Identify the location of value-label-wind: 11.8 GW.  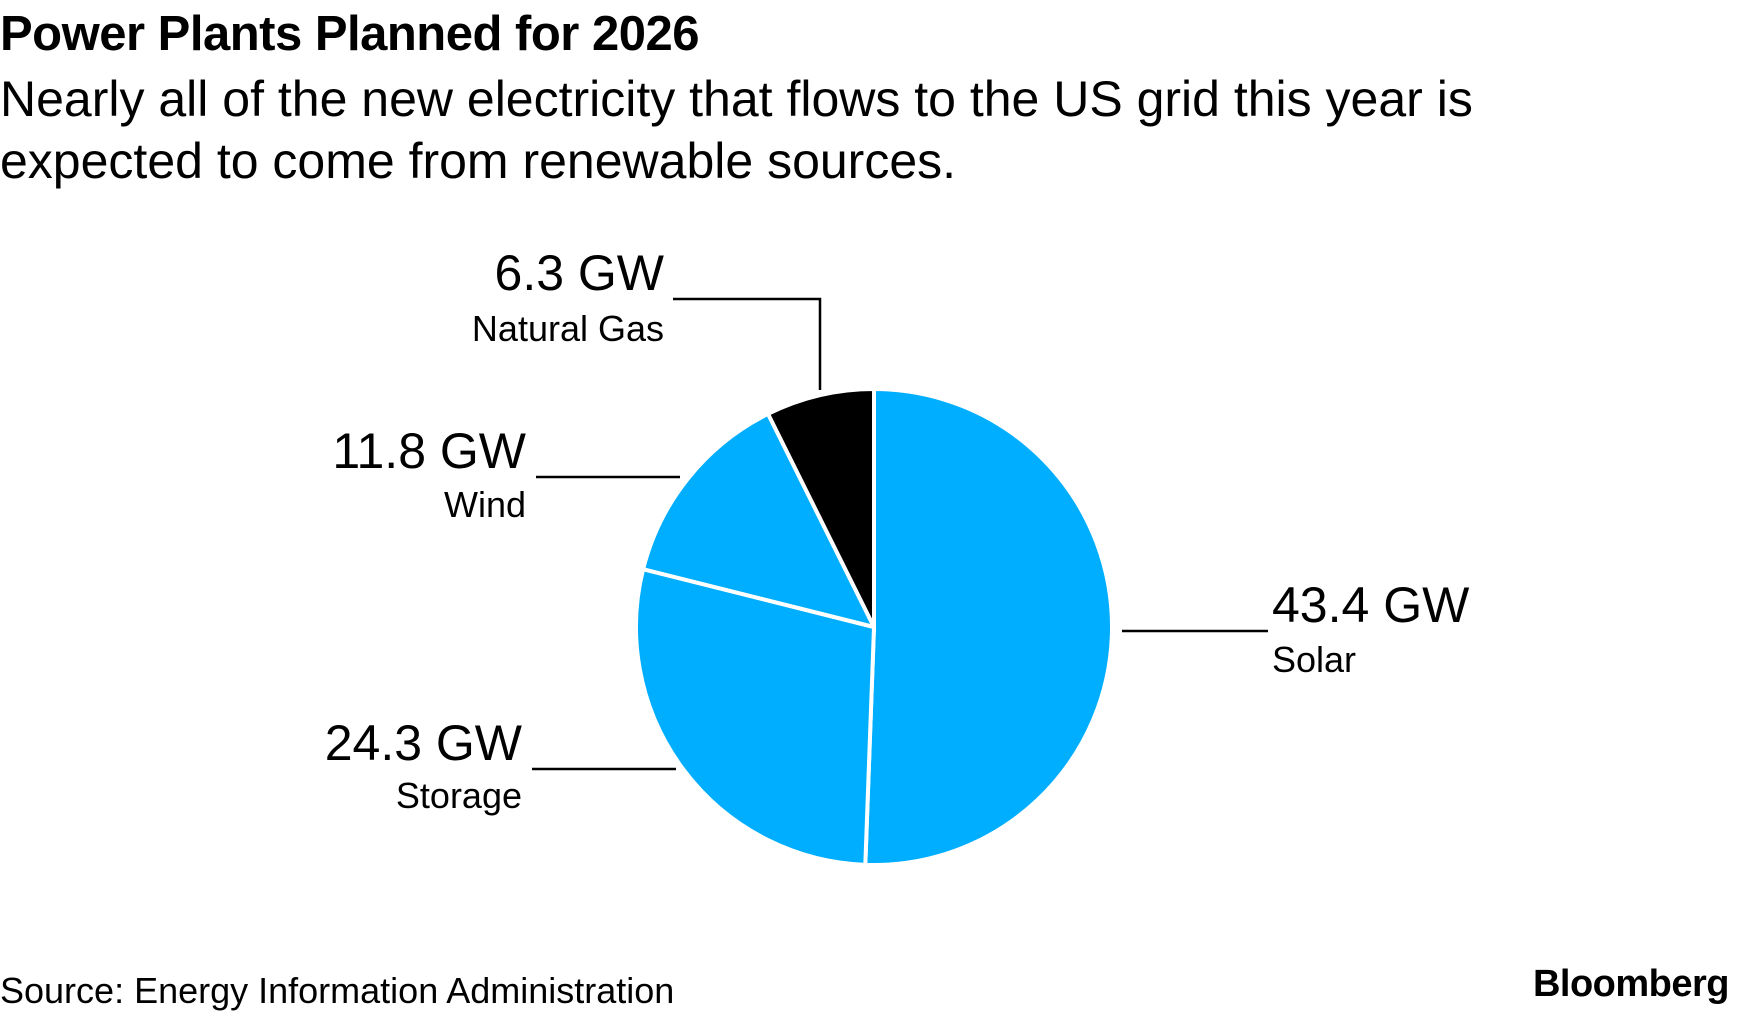
(429, 451).